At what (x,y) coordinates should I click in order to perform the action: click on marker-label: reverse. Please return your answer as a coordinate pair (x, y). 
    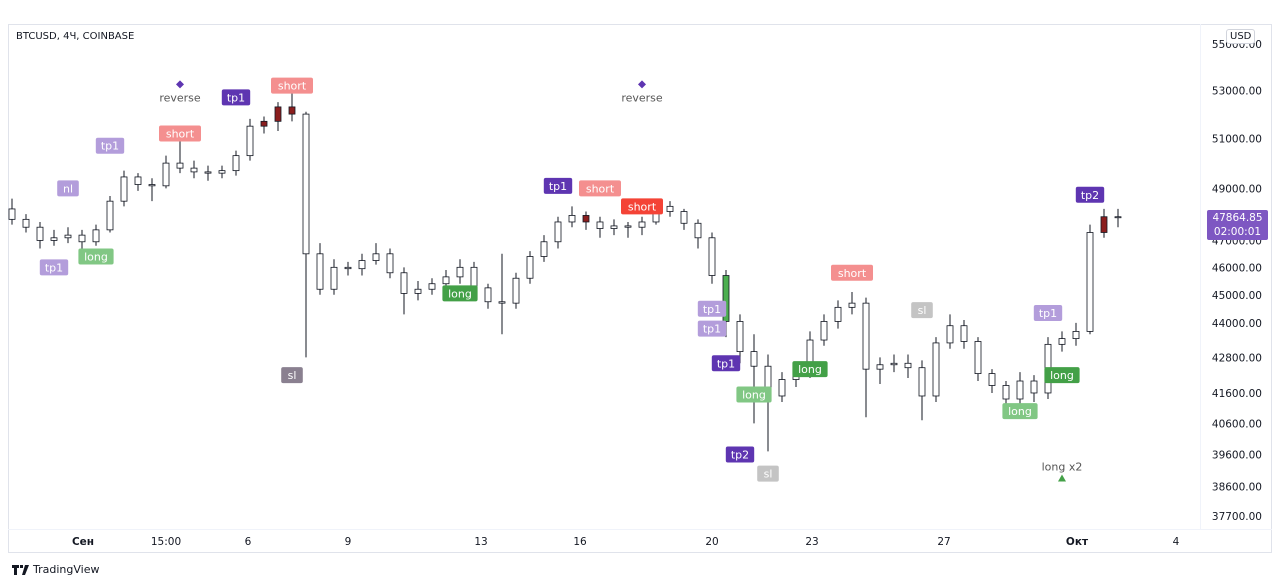
    Looking at the image, I should click on (642, 97).